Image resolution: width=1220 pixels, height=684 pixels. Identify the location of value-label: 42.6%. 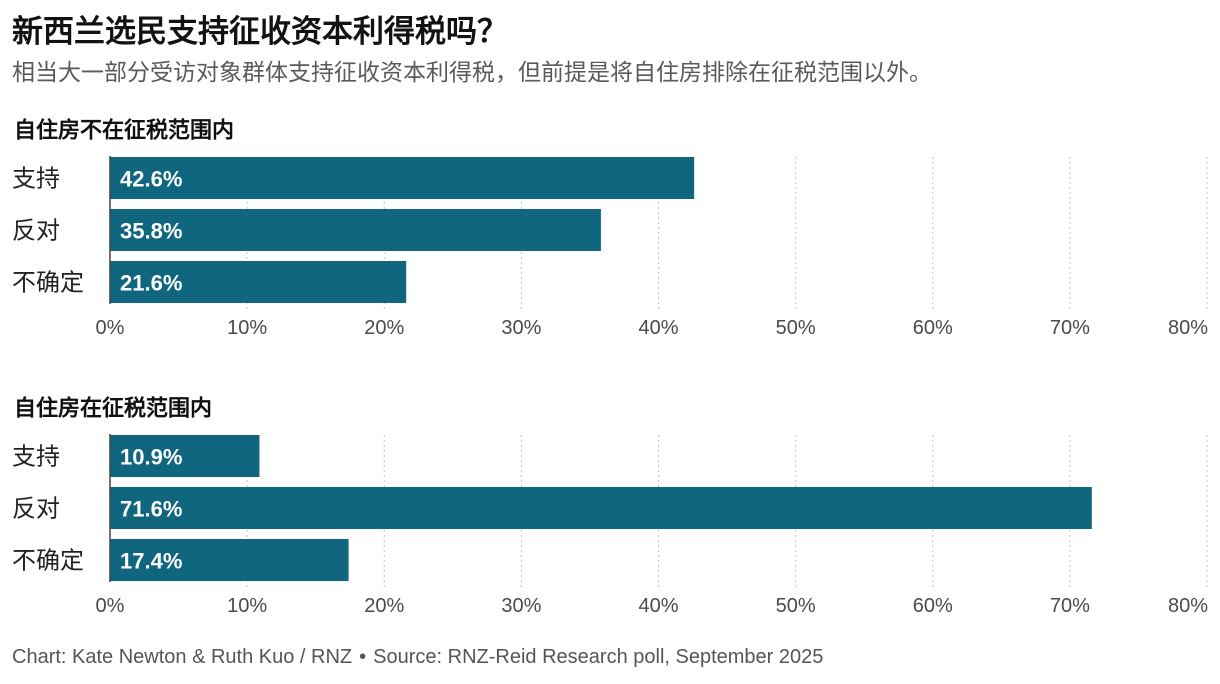
(151, 179).